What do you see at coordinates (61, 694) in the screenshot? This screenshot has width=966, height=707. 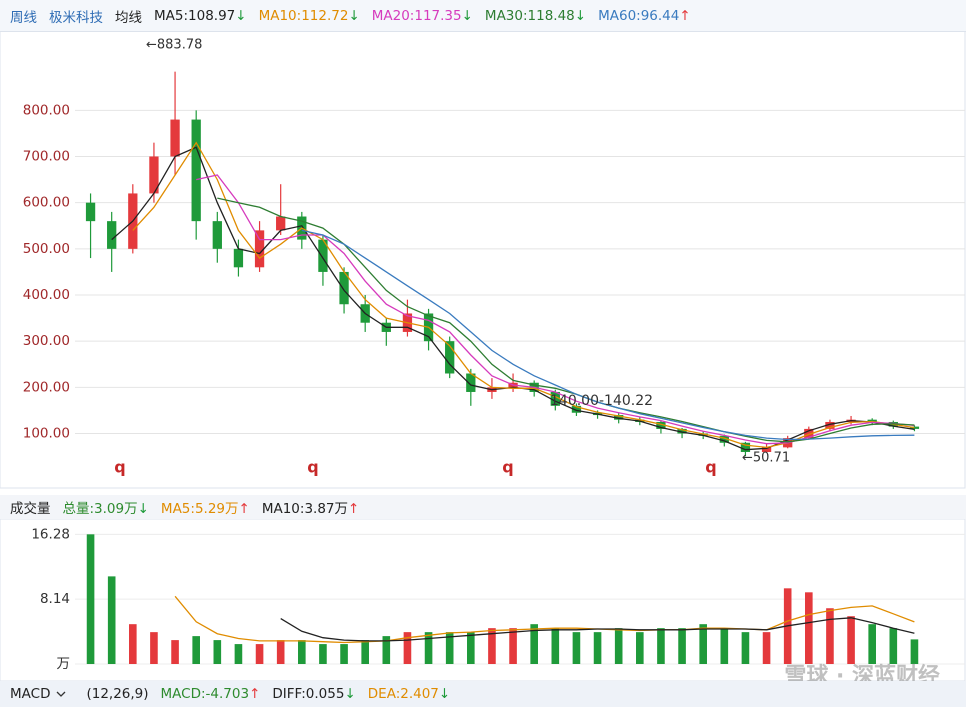 I see `dropdown-chevron` at bounding box center [61, 694].